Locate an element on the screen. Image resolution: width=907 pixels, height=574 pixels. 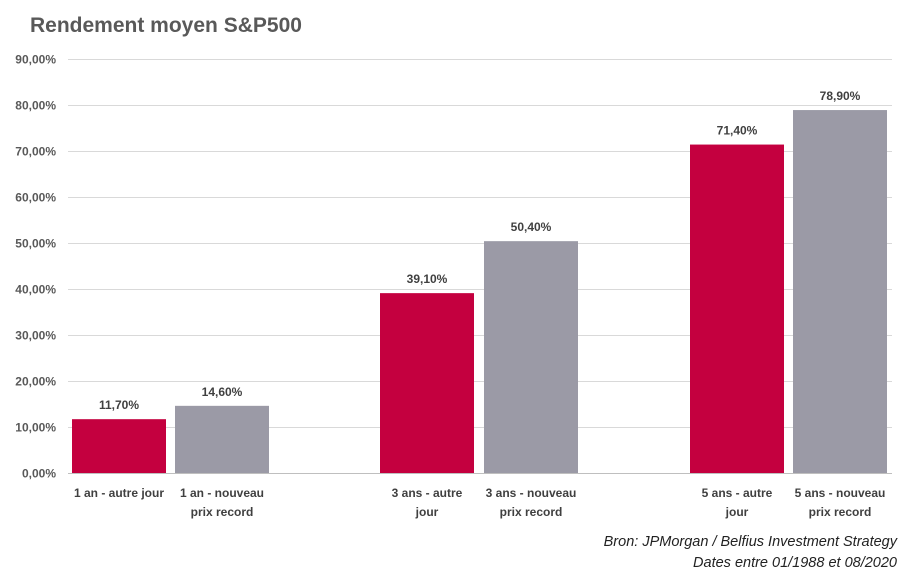
x-tick-label: 1 an - autre jour is located at coordinates (119, 493).